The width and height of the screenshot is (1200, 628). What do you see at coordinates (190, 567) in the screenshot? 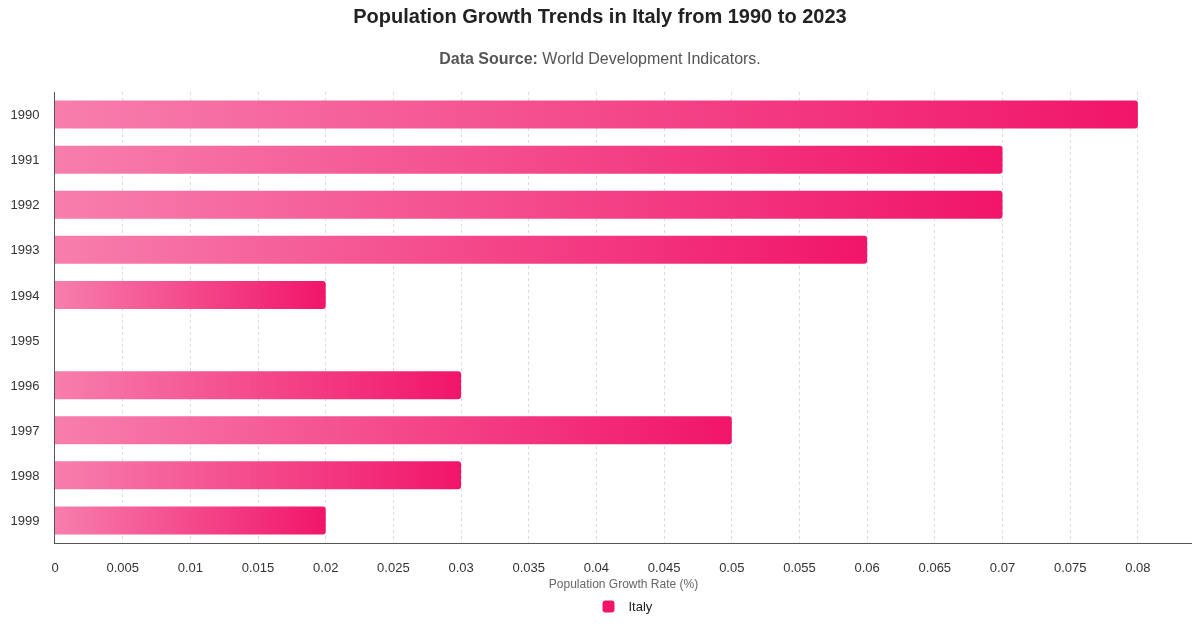
I see `x-tick-label: 0.01` at bounding box center [190, 567].